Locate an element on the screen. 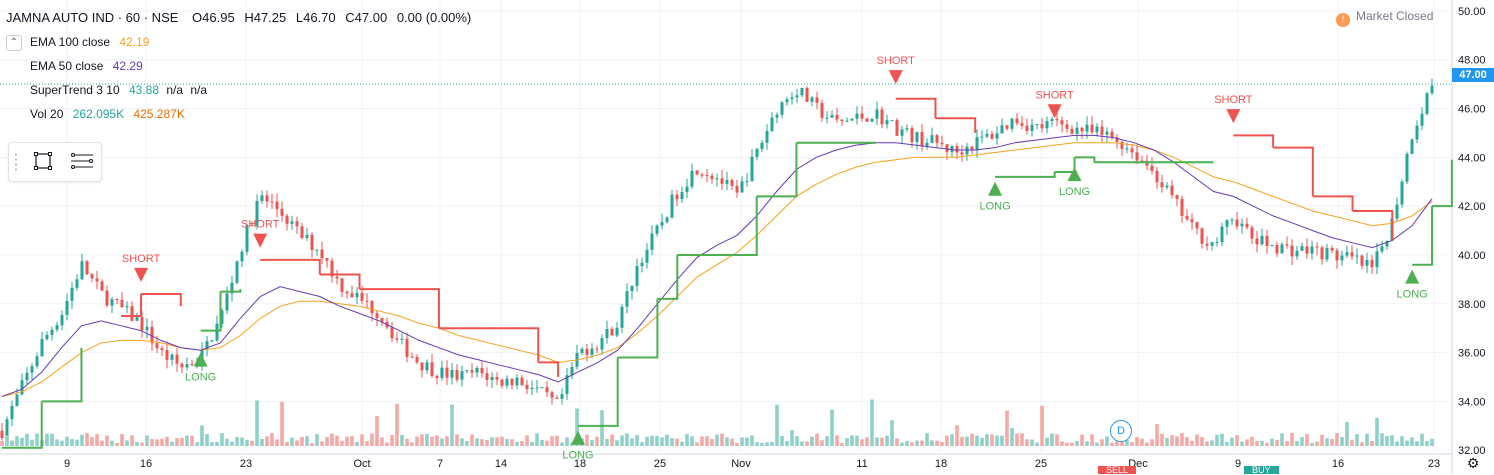 The width and height of the screenshot is (1494, 475). x-tick-label: 25 is located at coordinates (660, 464).